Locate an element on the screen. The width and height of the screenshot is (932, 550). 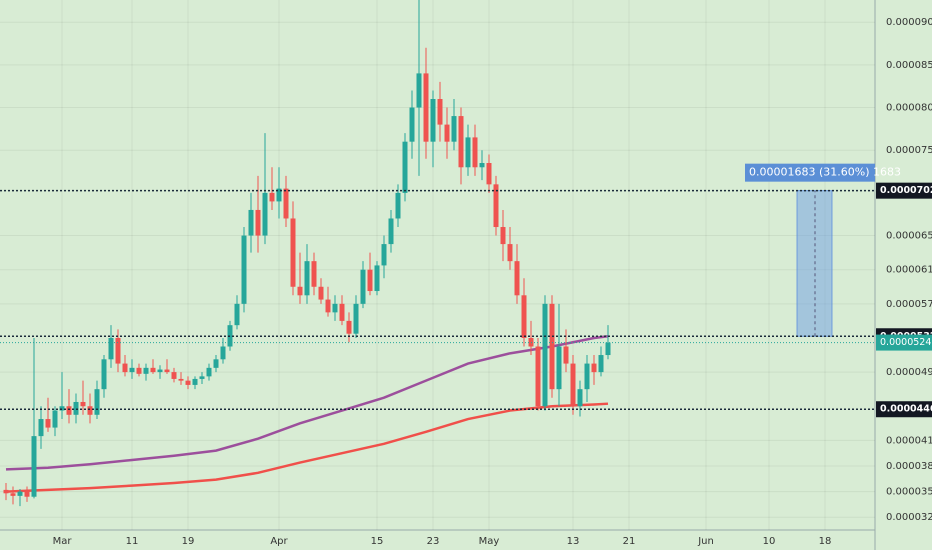
y-tick-label: 0.00003200 is located at coordinates (909, 517).